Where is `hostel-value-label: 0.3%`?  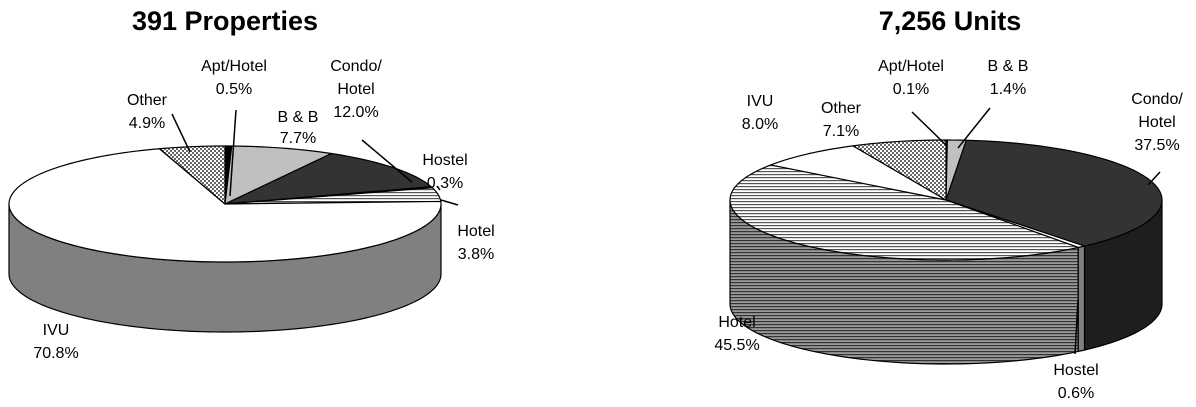
hostel-value-label: 0.3% is located at coordinates (445, 183).